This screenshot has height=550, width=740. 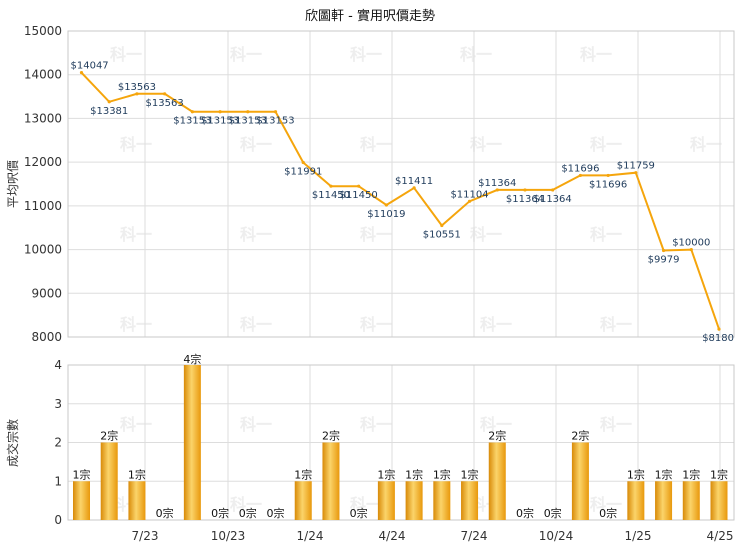 I want to click on price-data-label: $11759, so click(x=636, y=166).